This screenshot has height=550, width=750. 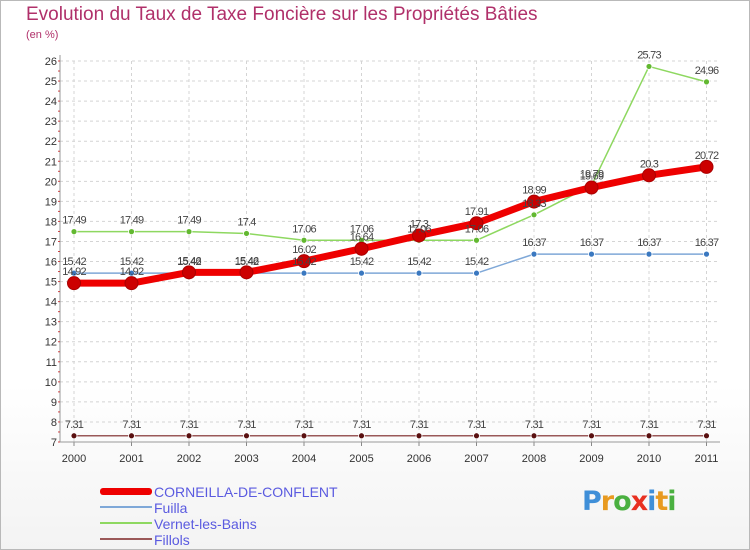 I want to click on logo-letter: o, so click(x=622, y=501).